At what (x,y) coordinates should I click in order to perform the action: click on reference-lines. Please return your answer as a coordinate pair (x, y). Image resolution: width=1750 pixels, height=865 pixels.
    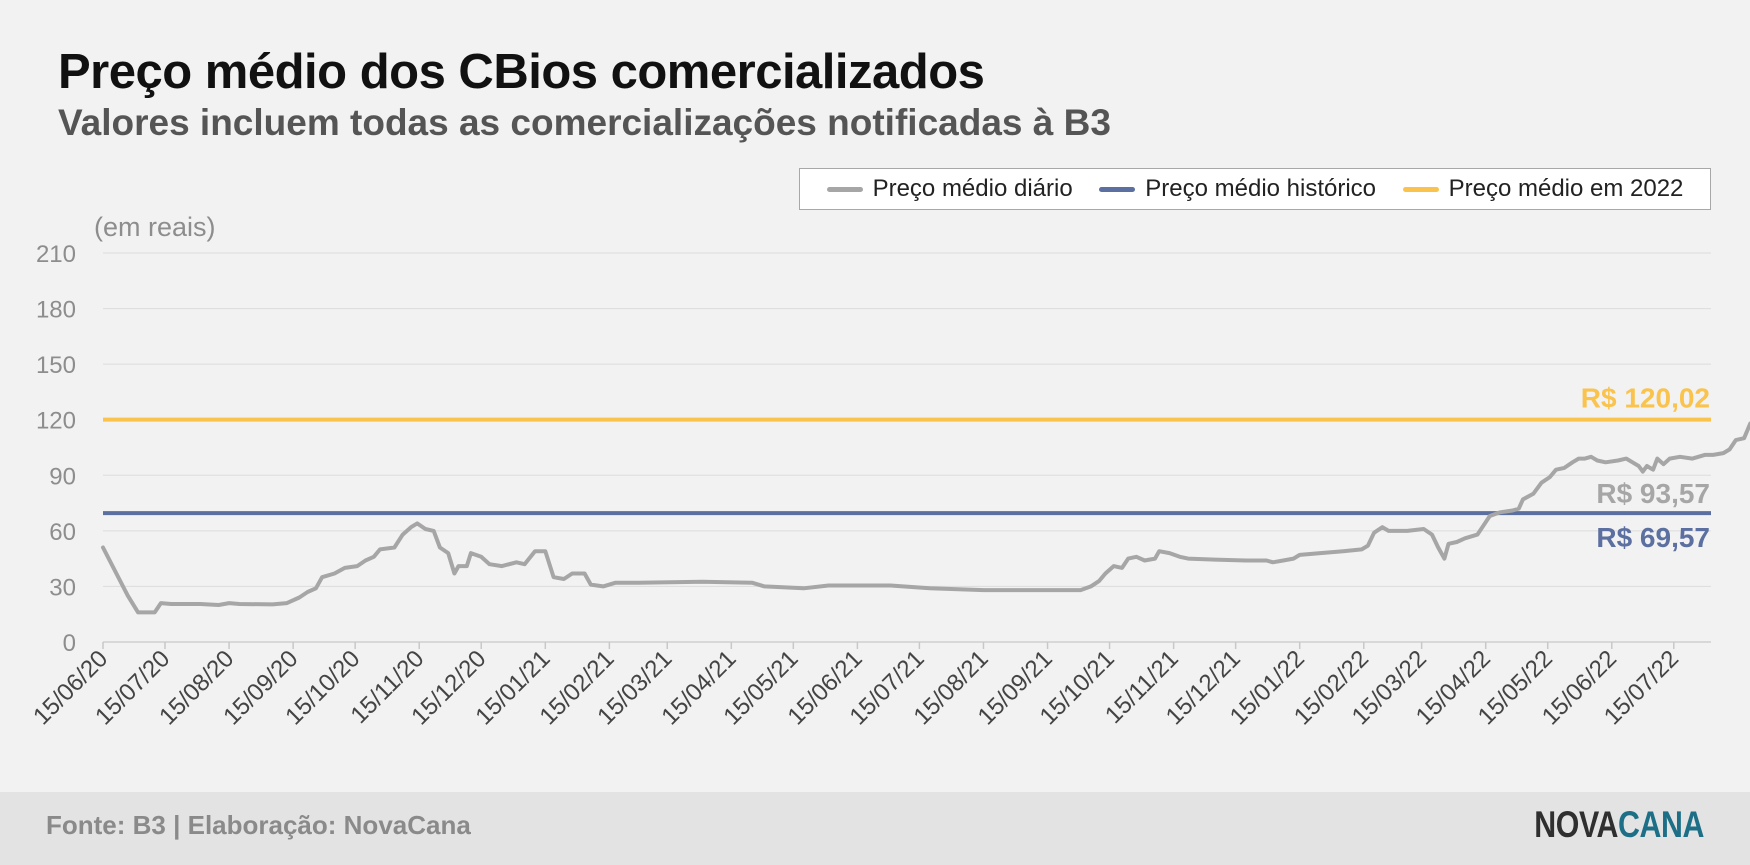
    Looking at the image, I should click on (907, 466).